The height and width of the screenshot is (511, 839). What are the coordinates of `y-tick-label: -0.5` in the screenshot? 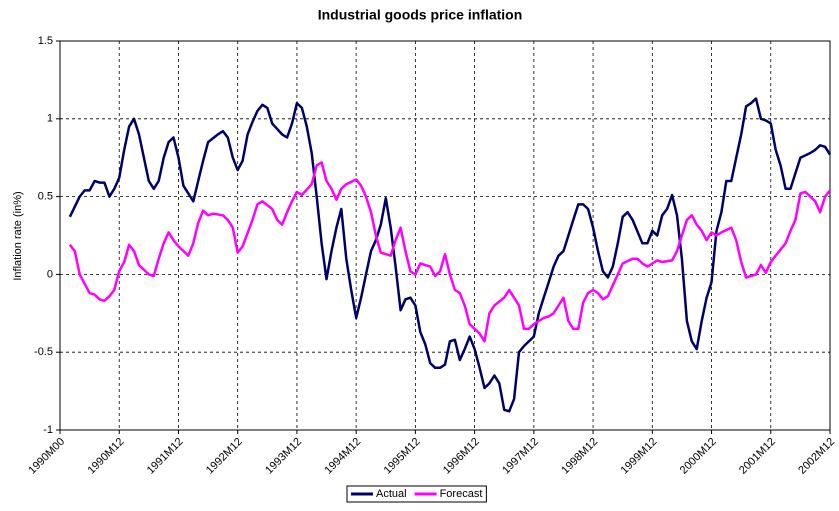 It's located at (43, 352).